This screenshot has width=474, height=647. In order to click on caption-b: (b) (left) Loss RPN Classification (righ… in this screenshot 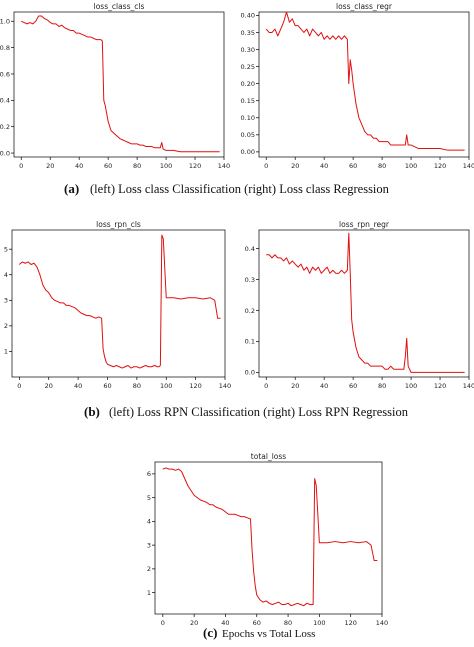, I will do `click(246, 411)`.